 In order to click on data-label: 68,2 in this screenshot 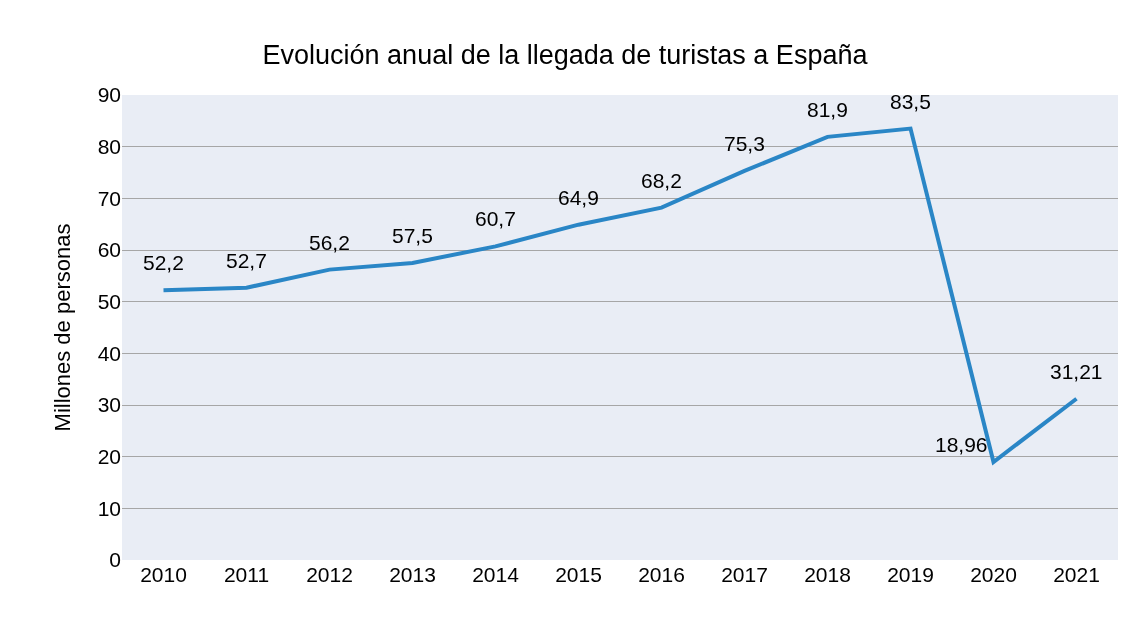, I will do `click(661, 180)`.